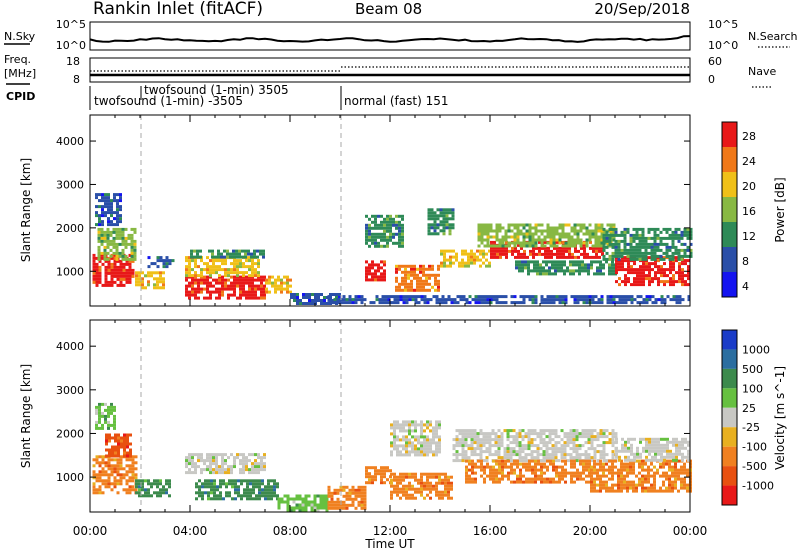 The height and width of the screenshot is (554, 800). What do you see at coordinates (780, 209) in the screenshot?
I see `power-colorbar-label: Power [dB]` at bounding box center [780, 209].